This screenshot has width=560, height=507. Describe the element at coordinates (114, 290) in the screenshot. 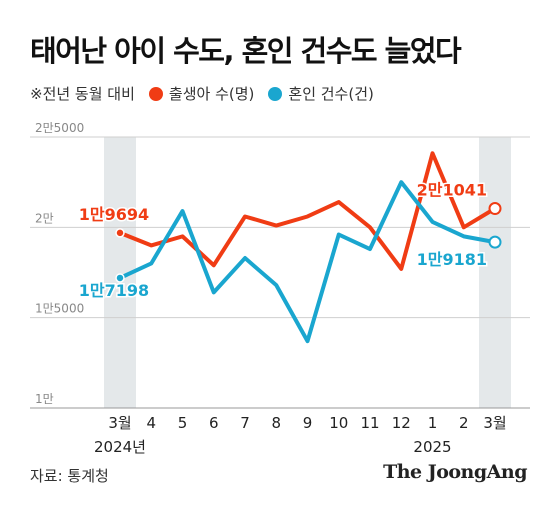

I see `data-label: 1만7198` at that location.